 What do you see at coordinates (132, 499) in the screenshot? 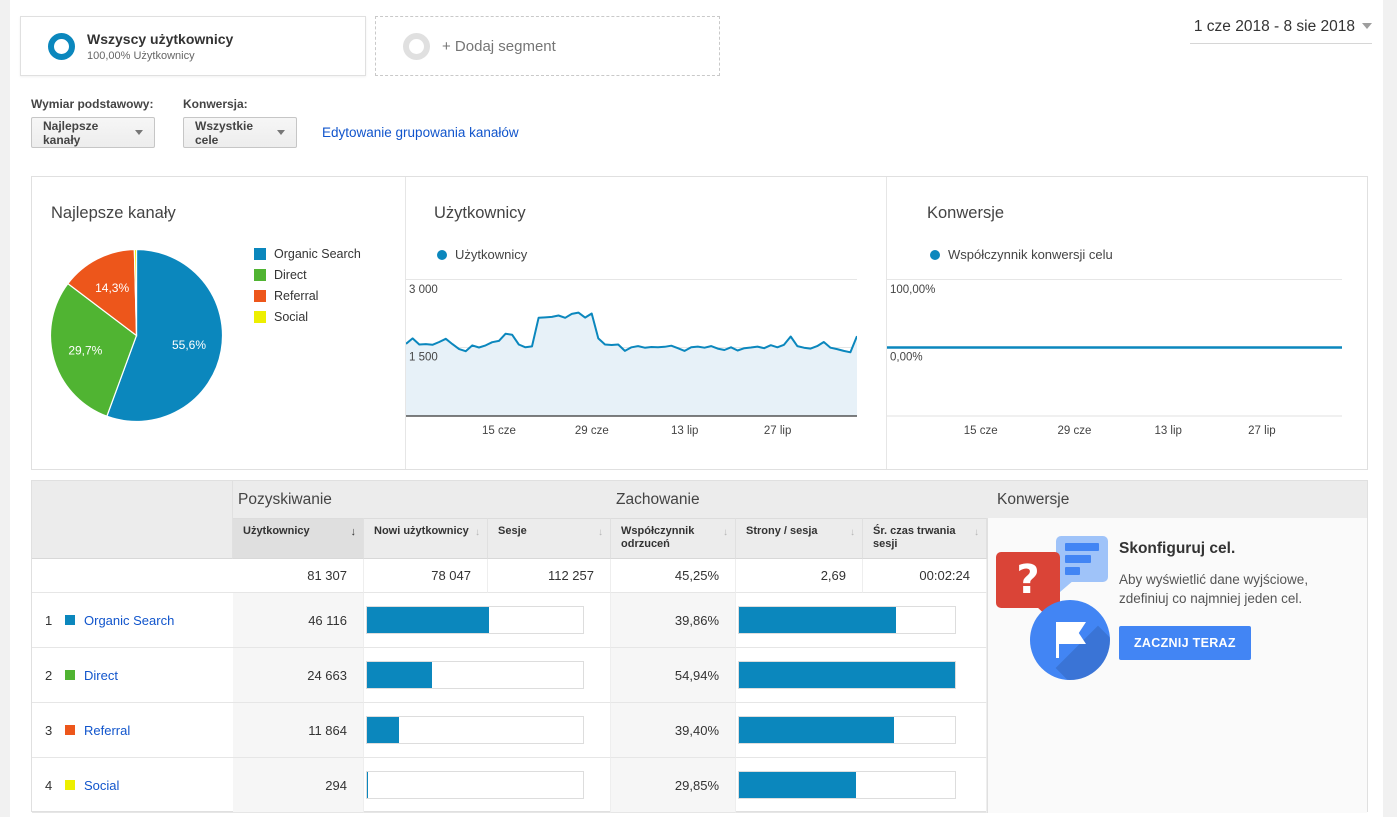
I see `group-header-blank` at bounding box center [132, 499].